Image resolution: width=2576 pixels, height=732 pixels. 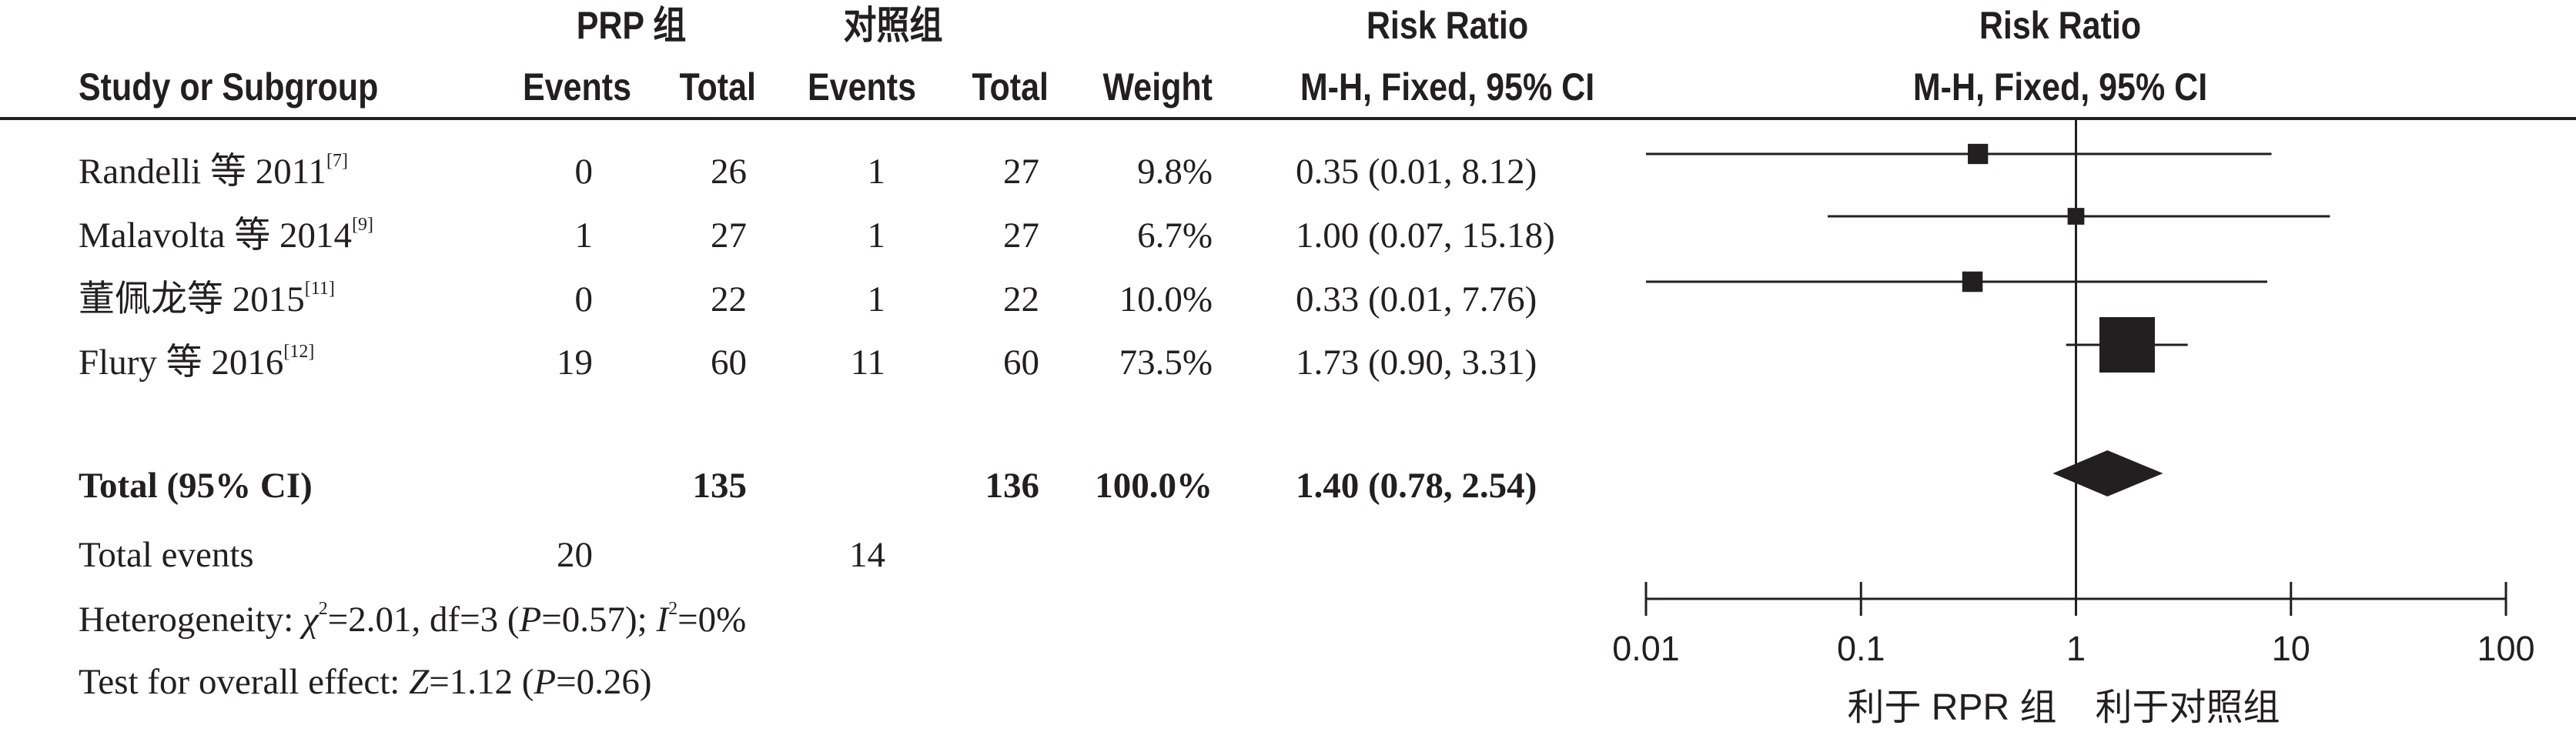 I want to click on x-tick-label: 10, so click(x=2291, y=648).